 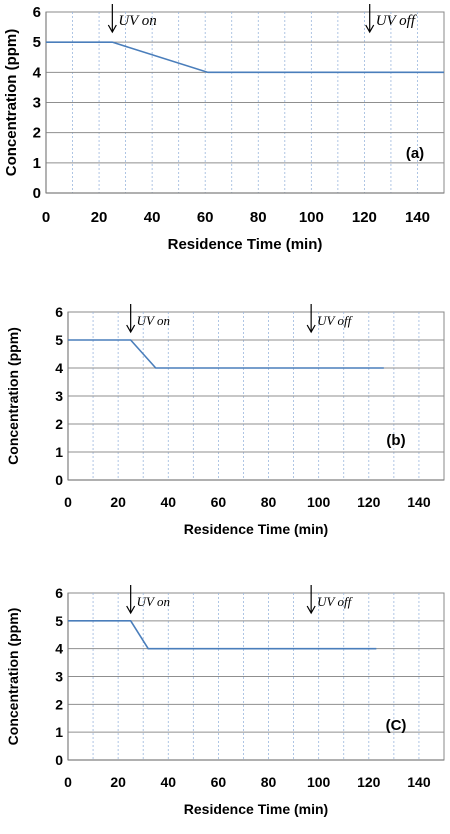 I want to click on panel-label: (b), so click(x=395, y=440).